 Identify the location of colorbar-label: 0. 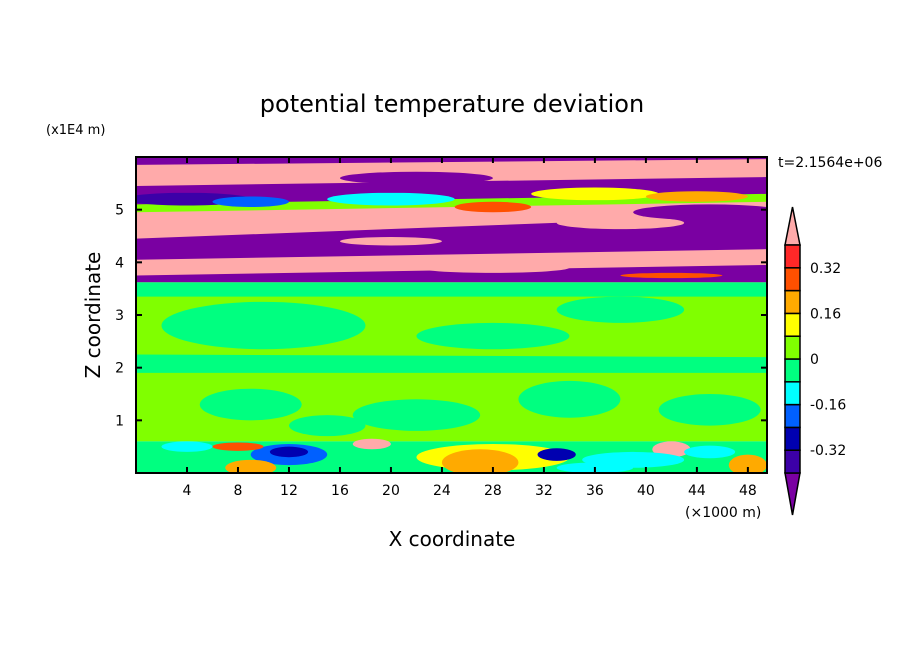
(814, 360).